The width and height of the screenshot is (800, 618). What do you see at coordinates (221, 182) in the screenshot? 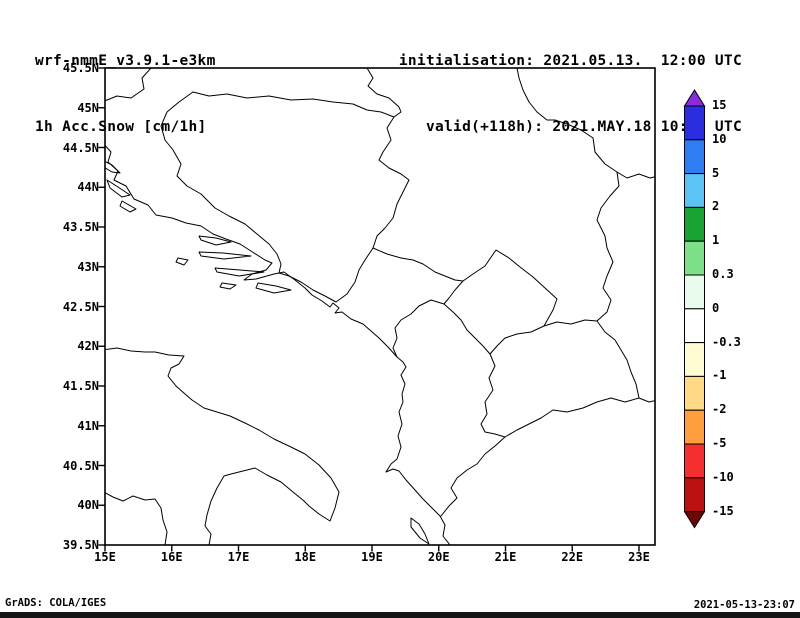
I see `border-croatia-bosnia-west` at bounding box center [221, 182].